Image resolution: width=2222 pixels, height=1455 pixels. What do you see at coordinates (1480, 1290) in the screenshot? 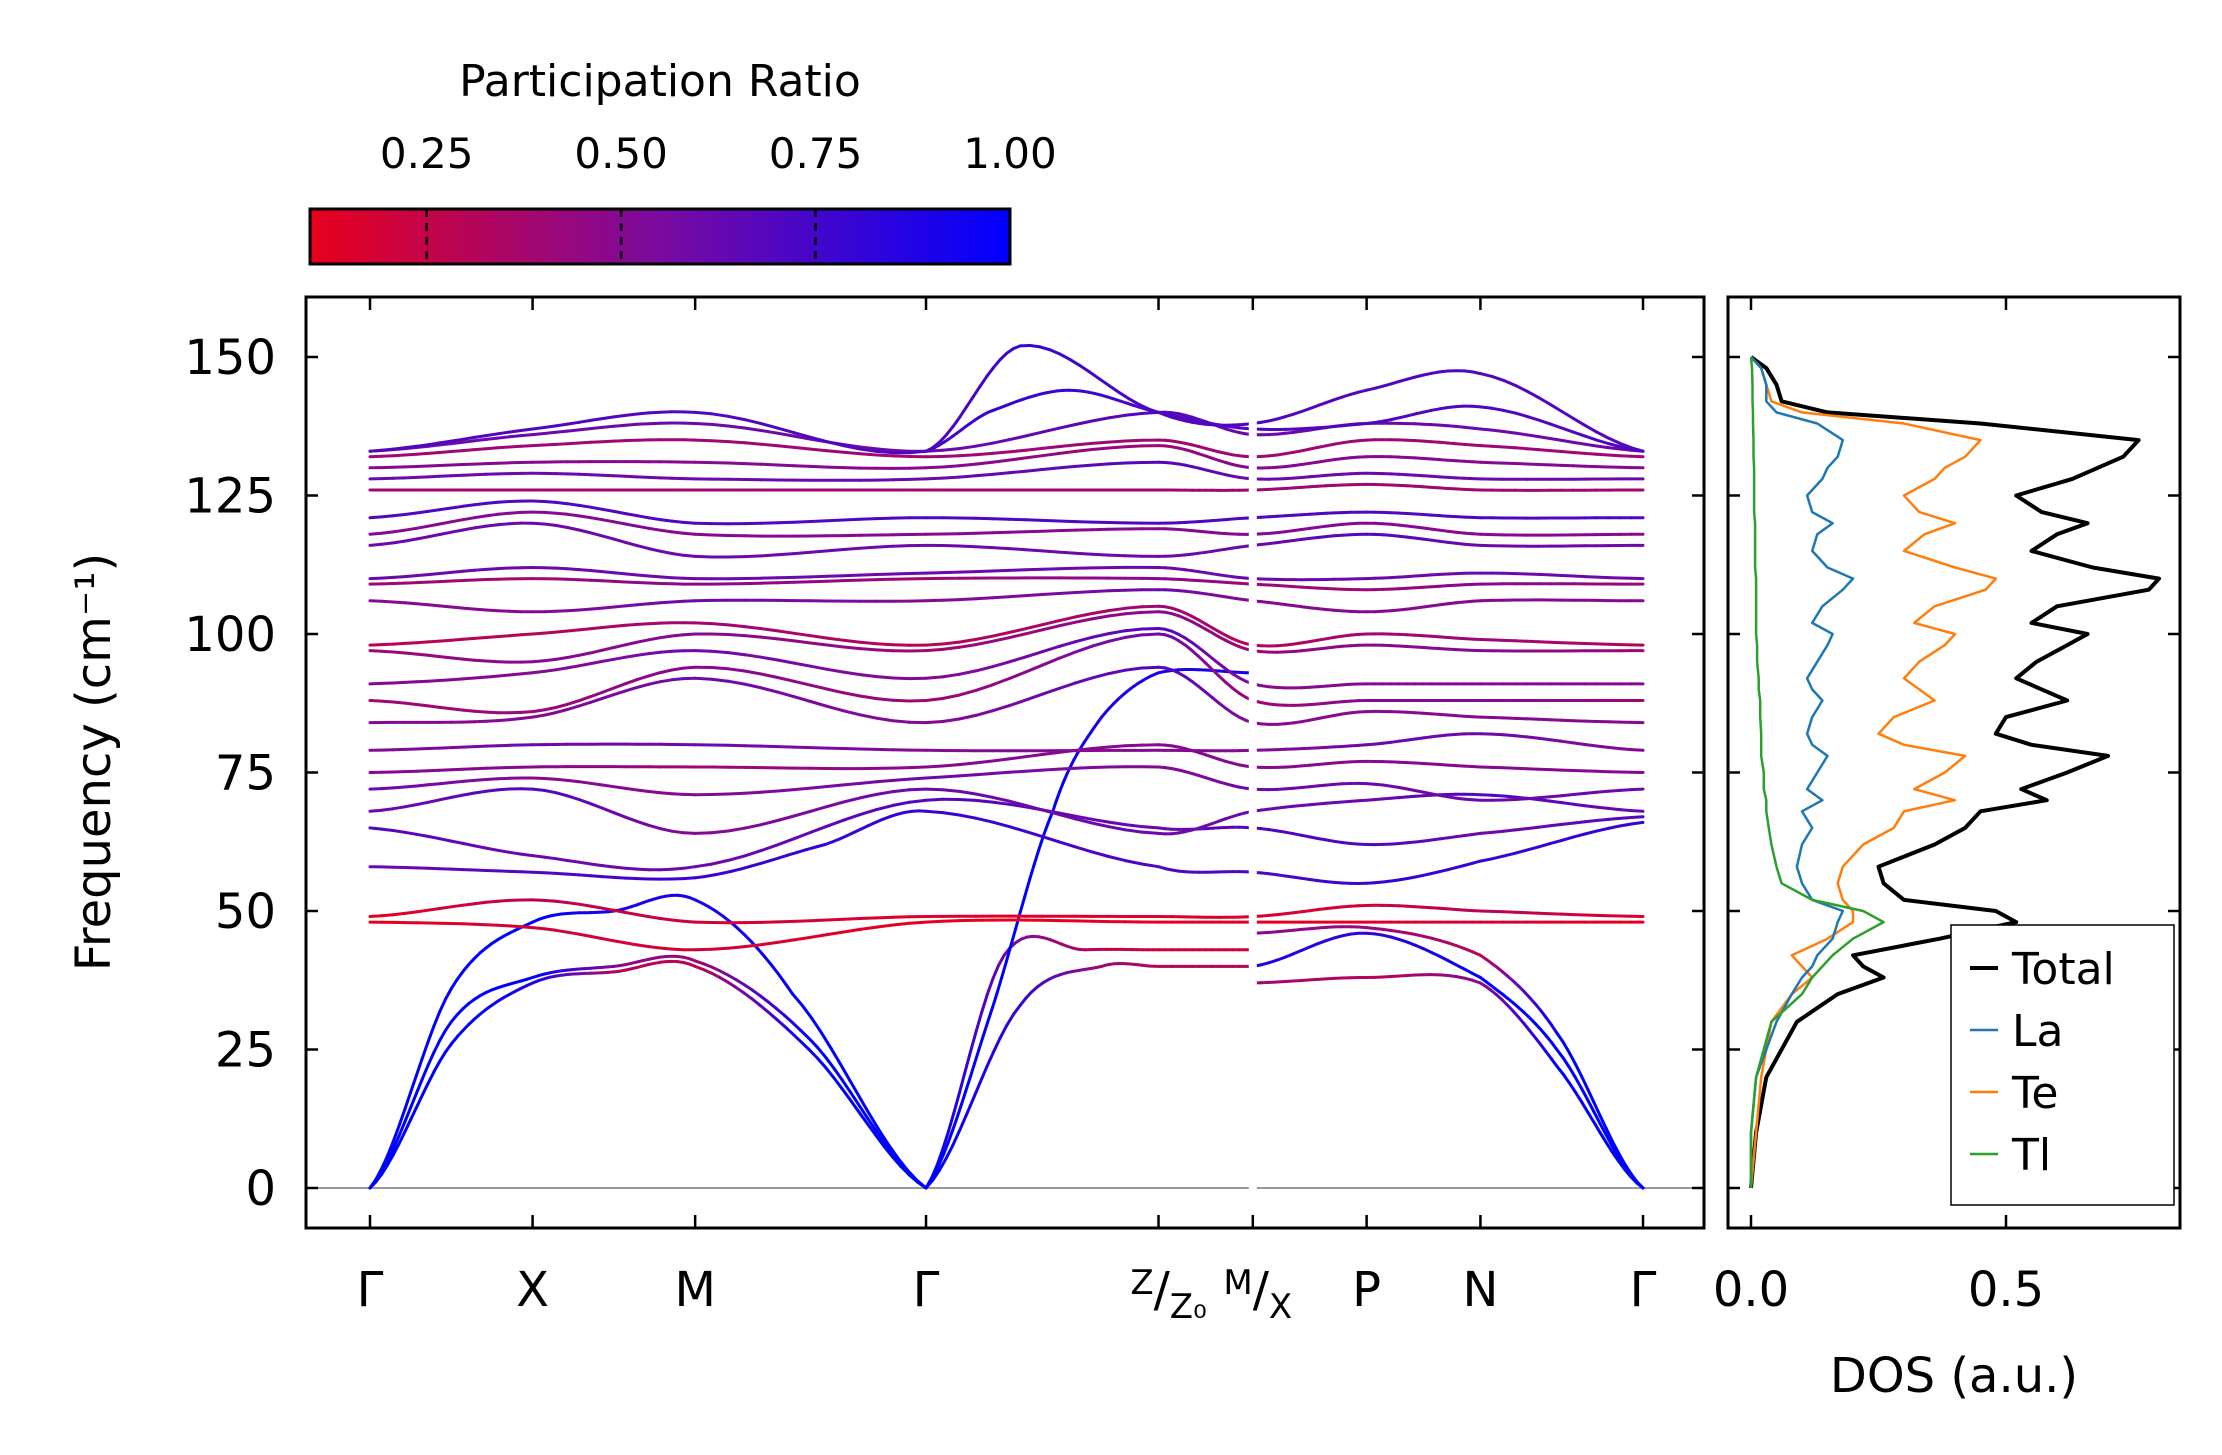
I see `k-point-label: N` at bounding box center [1480, 1290].